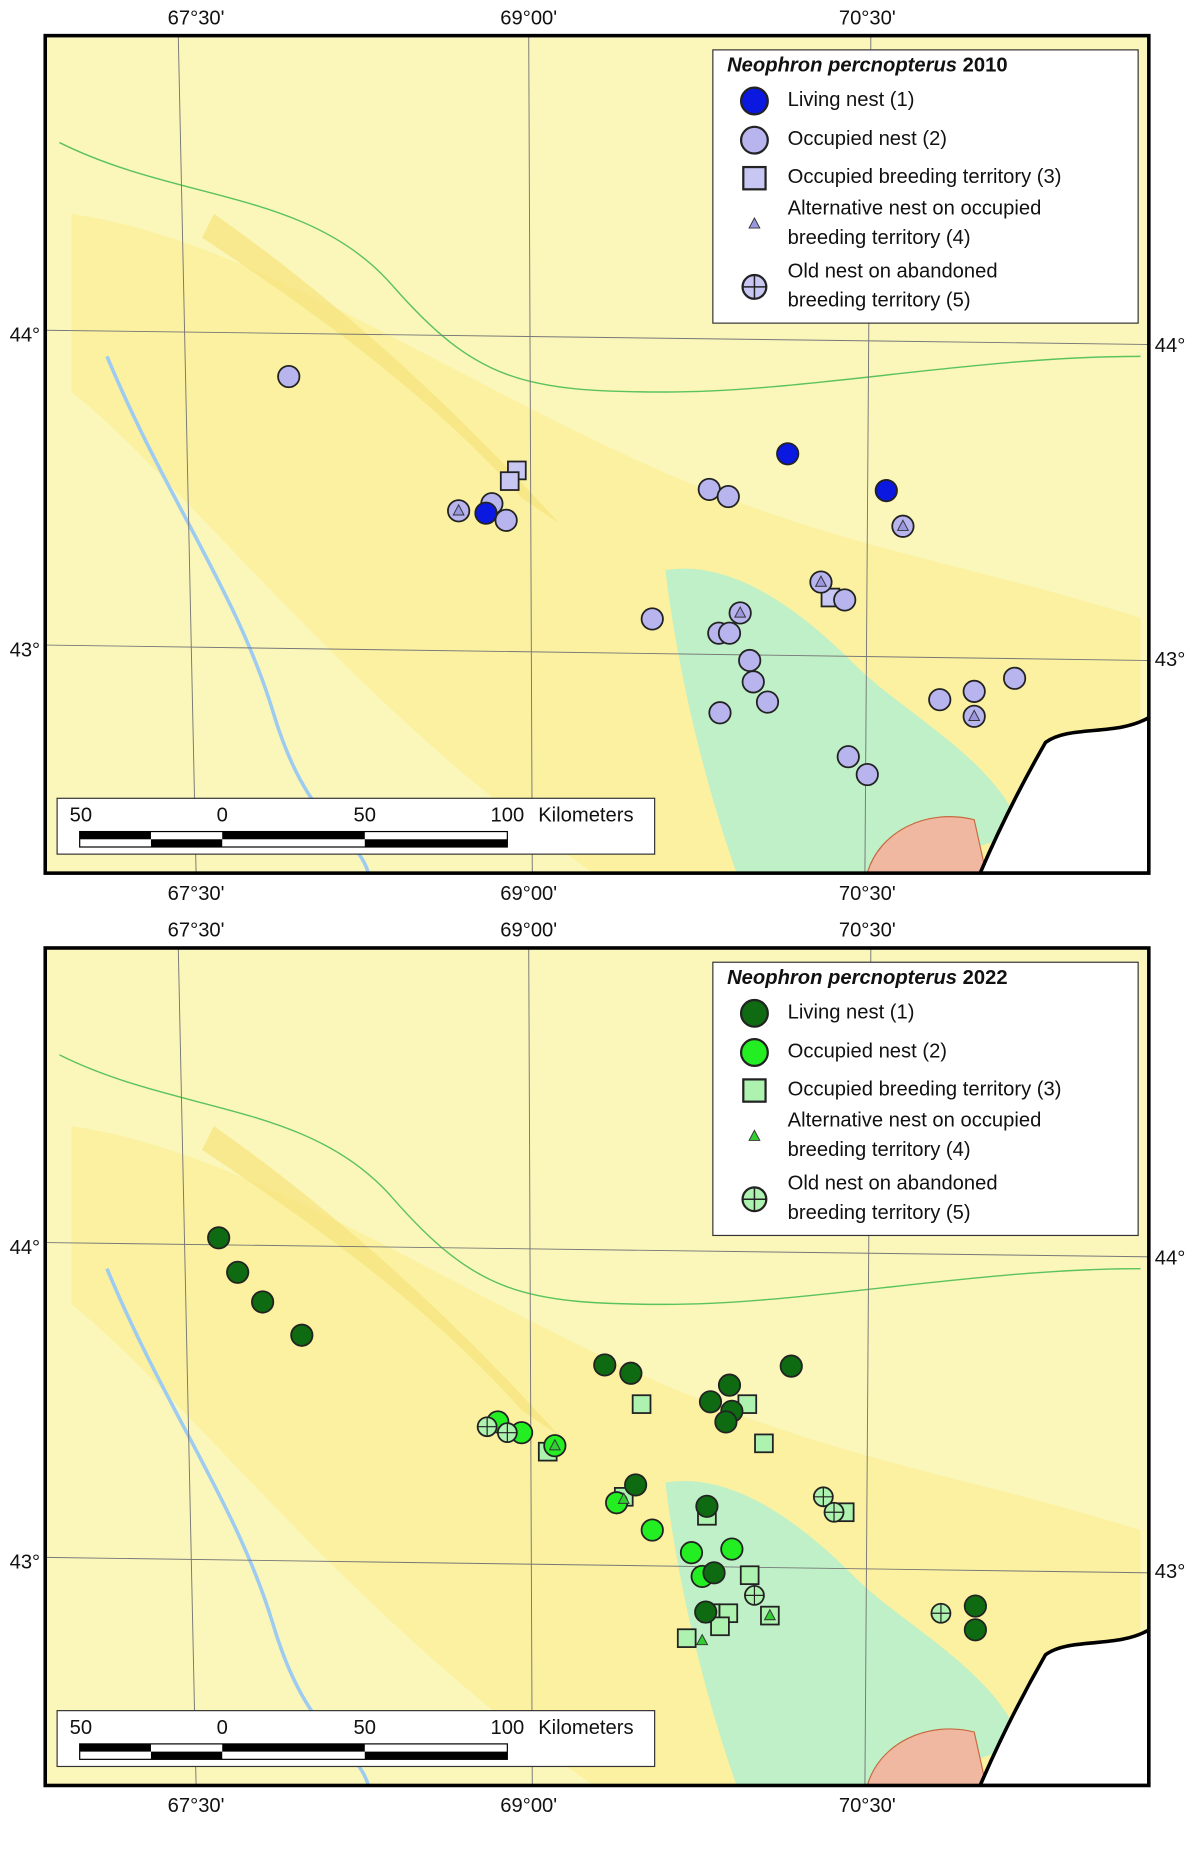  Describe the element at coordinates (25, 650) in the screenshot. I see `left-label: 43°` at that location.